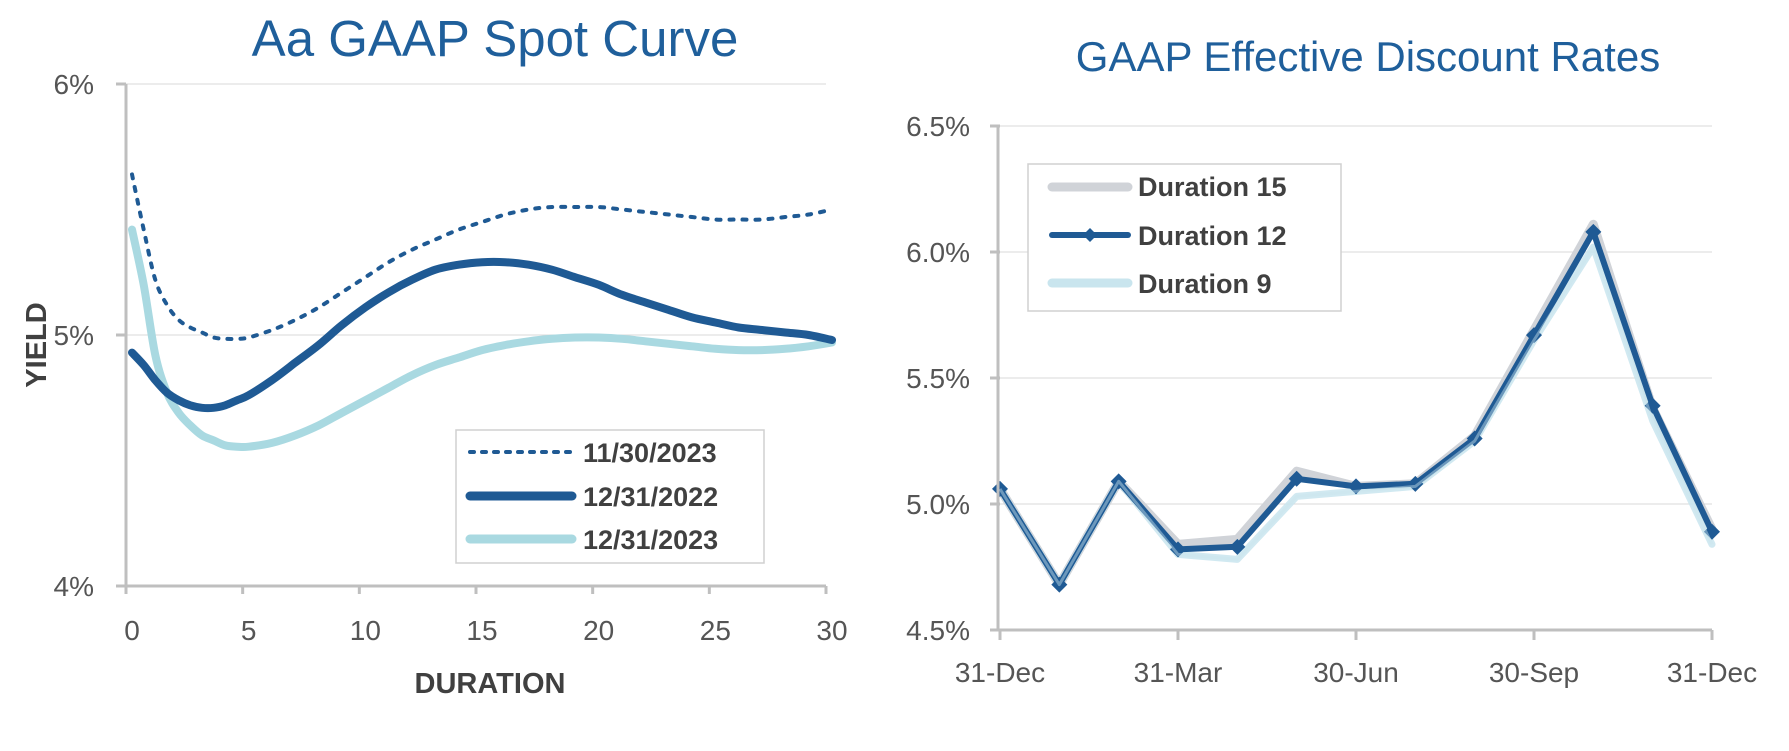 The height and width of the screenshot is (751, 1789). I want to click on legend-label-duration-15: Duration 15, so click(1212, 187).